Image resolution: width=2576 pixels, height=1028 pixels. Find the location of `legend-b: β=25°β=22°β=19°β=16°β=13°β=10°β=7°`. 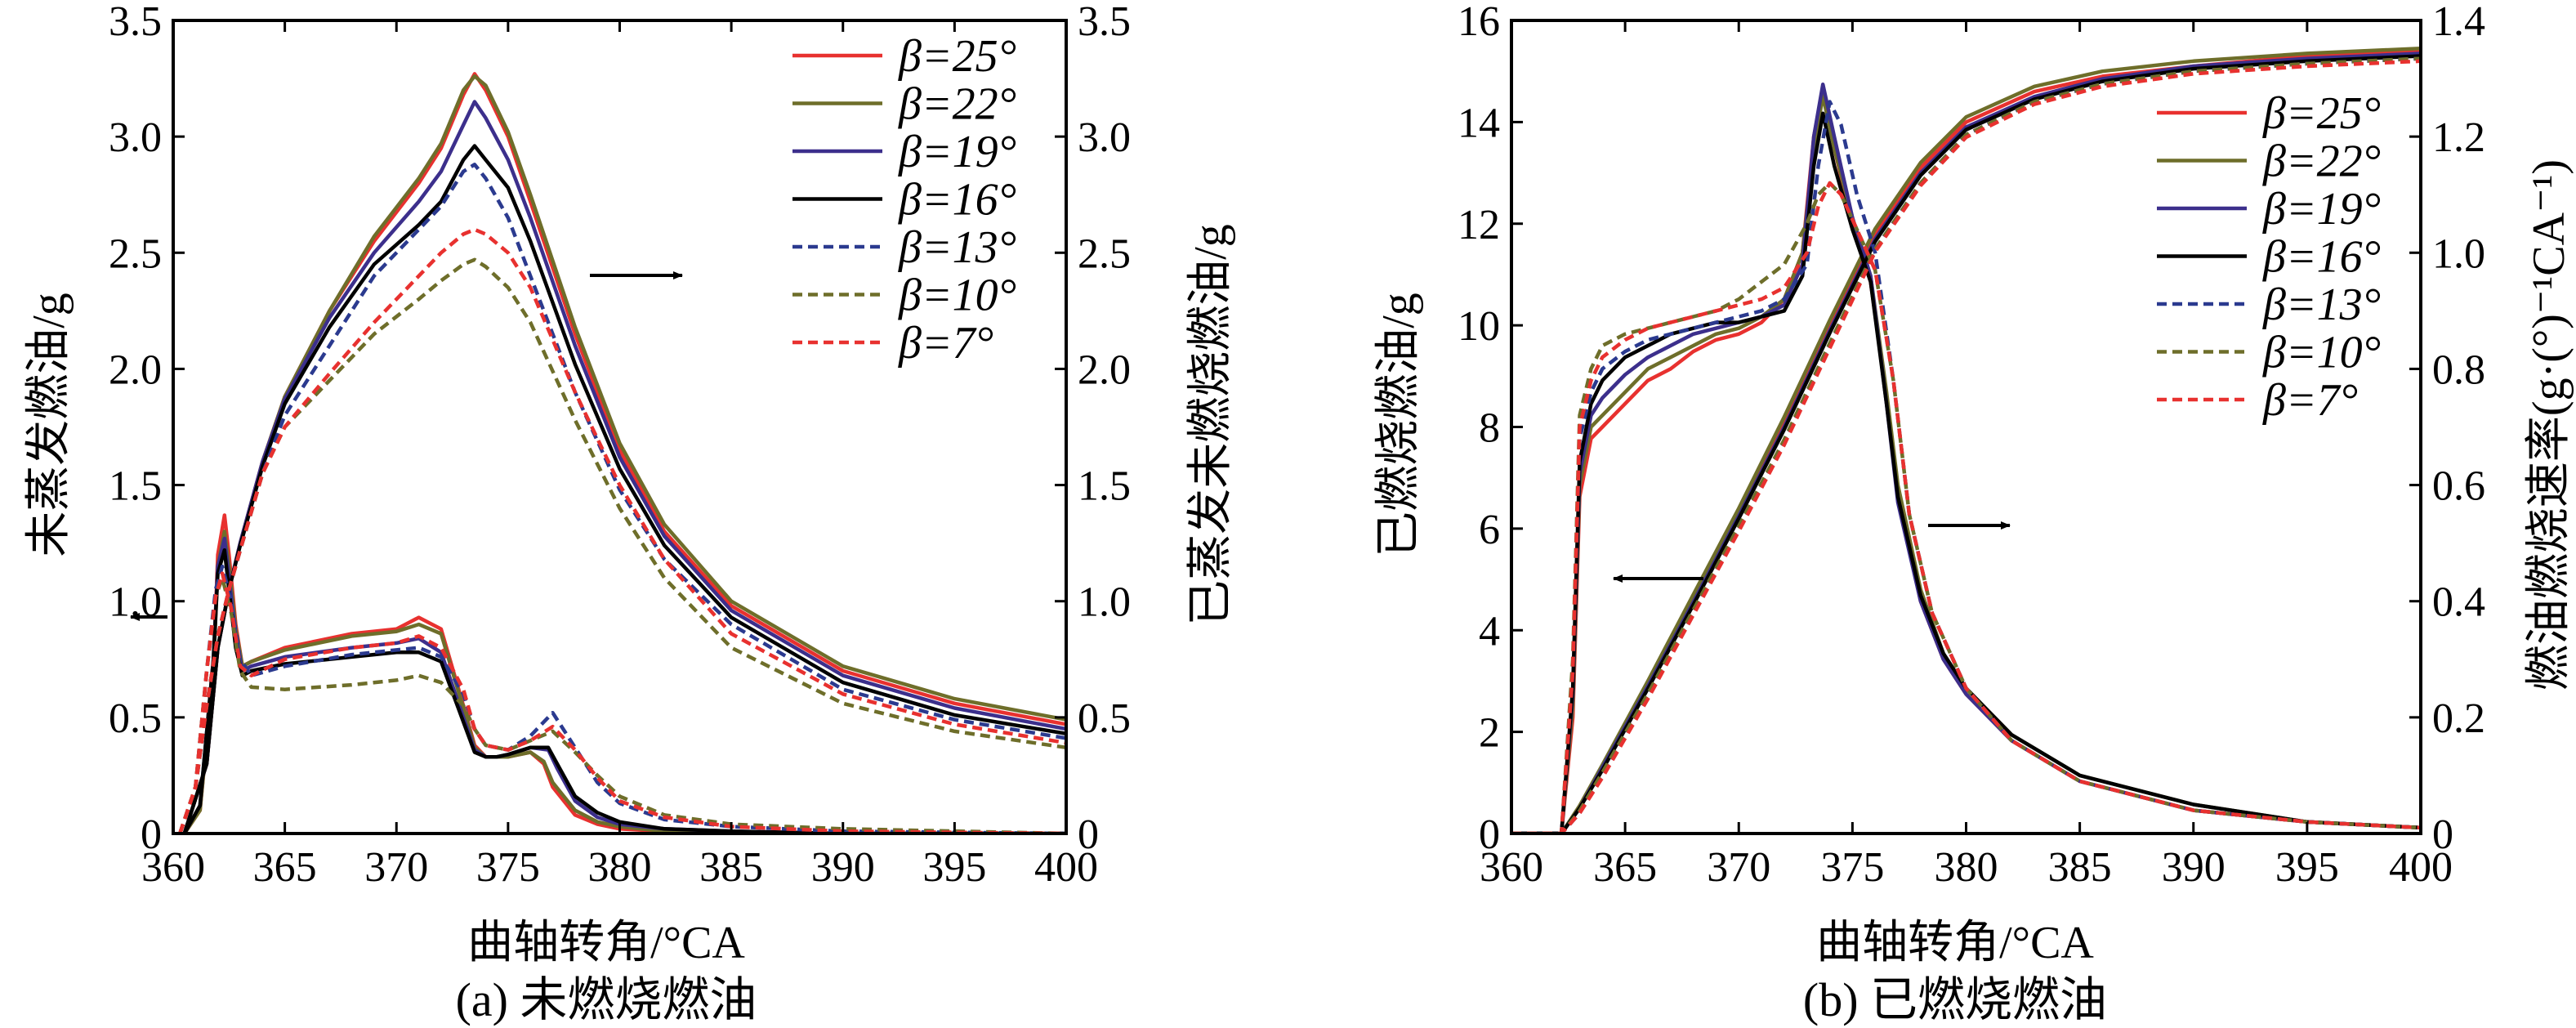

legend-b: β=25°β=22°β=19°β=16°β=13°β=10°β=7° is located at coordinates (2269, 257).